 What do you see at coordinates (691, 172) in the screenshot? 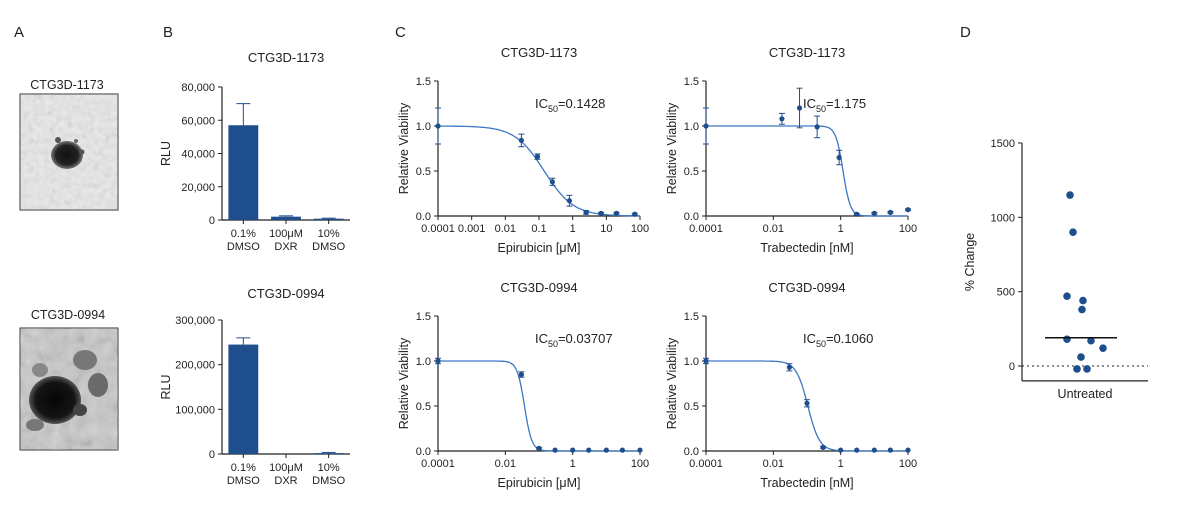
I see `y-tick-label: 0.5` at bounding box center [691, 172].